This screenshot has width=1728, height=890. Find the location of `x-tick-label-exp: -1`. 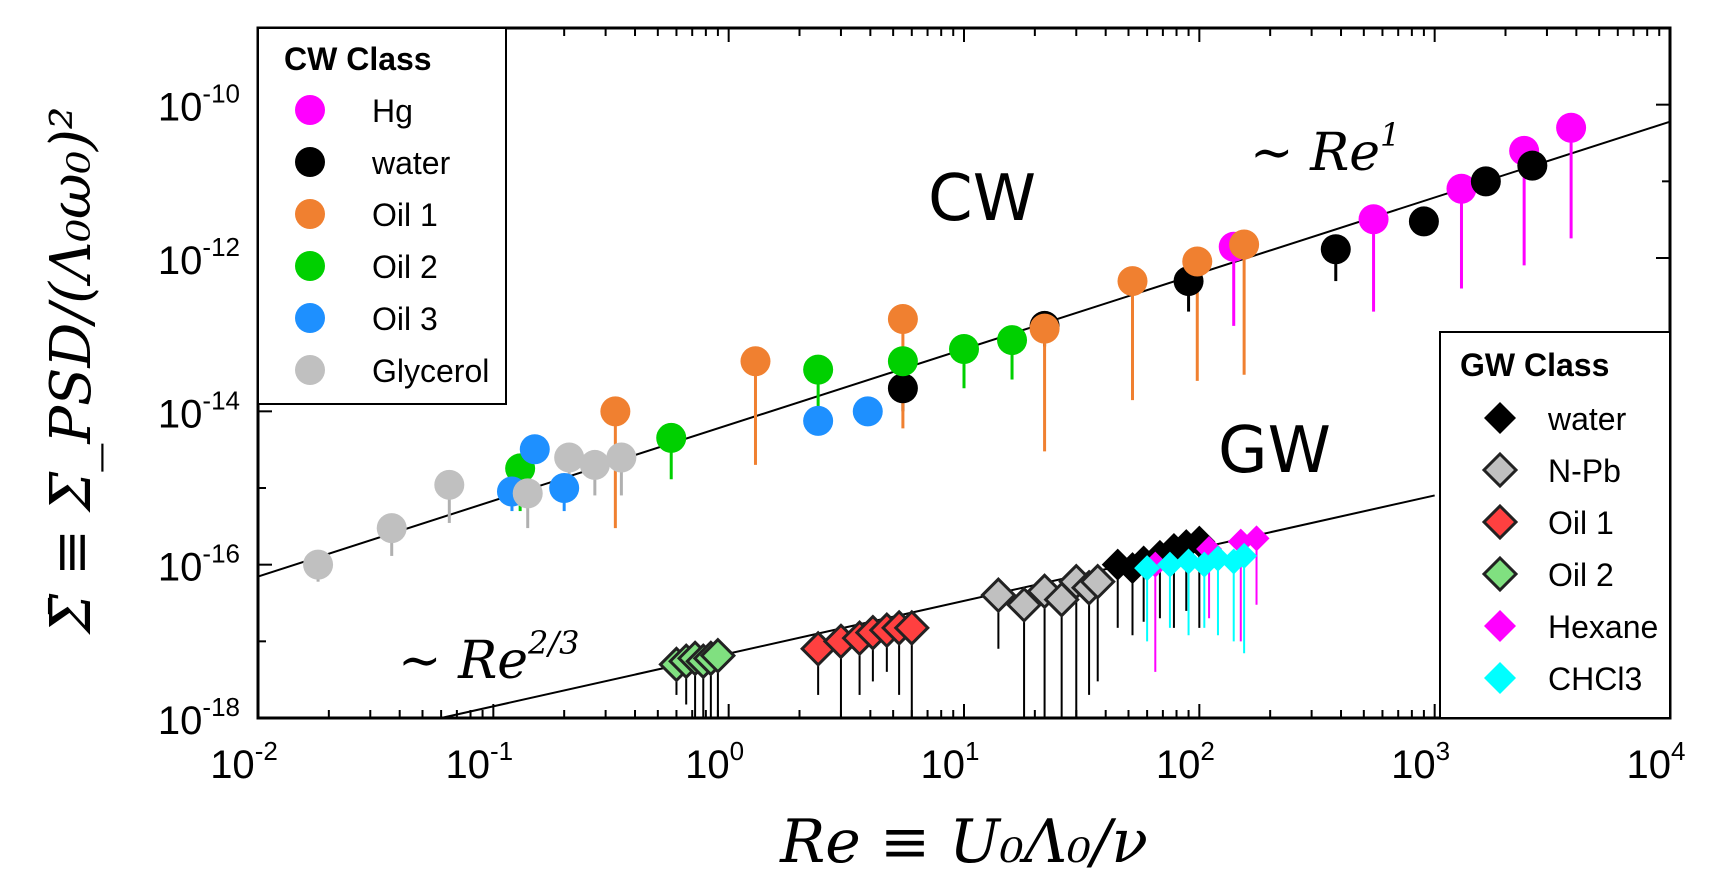

x-tick-label-exp: -1 is located at coordinates (501, 751).